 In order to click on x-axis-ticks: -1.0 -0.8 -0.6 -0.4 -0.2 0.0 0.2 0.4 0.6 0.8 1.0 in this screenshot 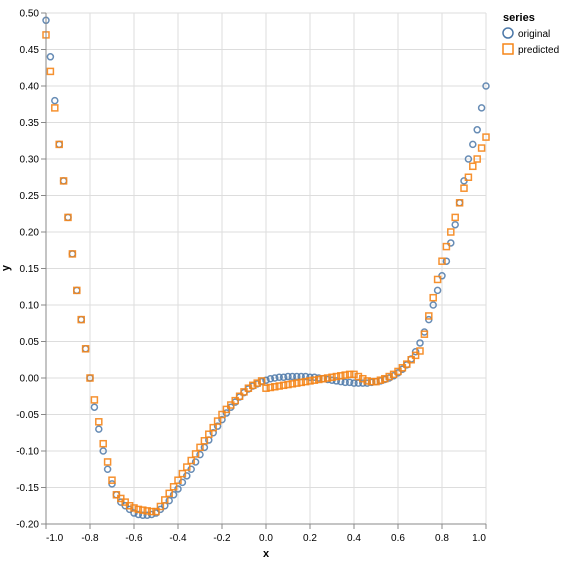, I will do `click(266, 534)`.